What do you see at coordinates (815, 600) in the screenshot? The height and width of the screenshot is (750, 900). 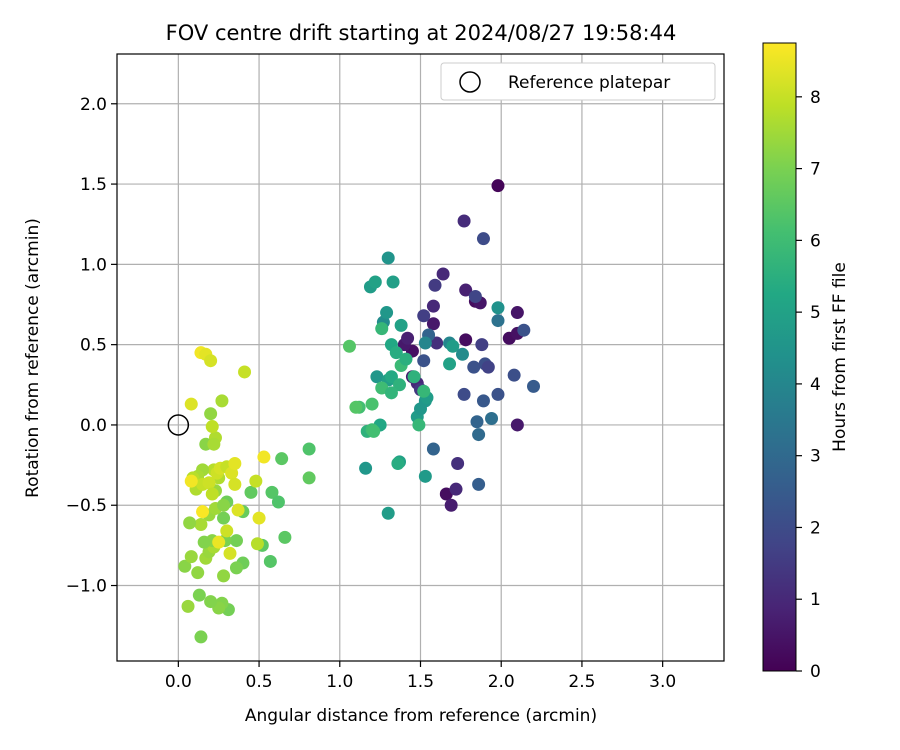 I see `colorbar-tick-label: 1` at bounding box center [815, 600].